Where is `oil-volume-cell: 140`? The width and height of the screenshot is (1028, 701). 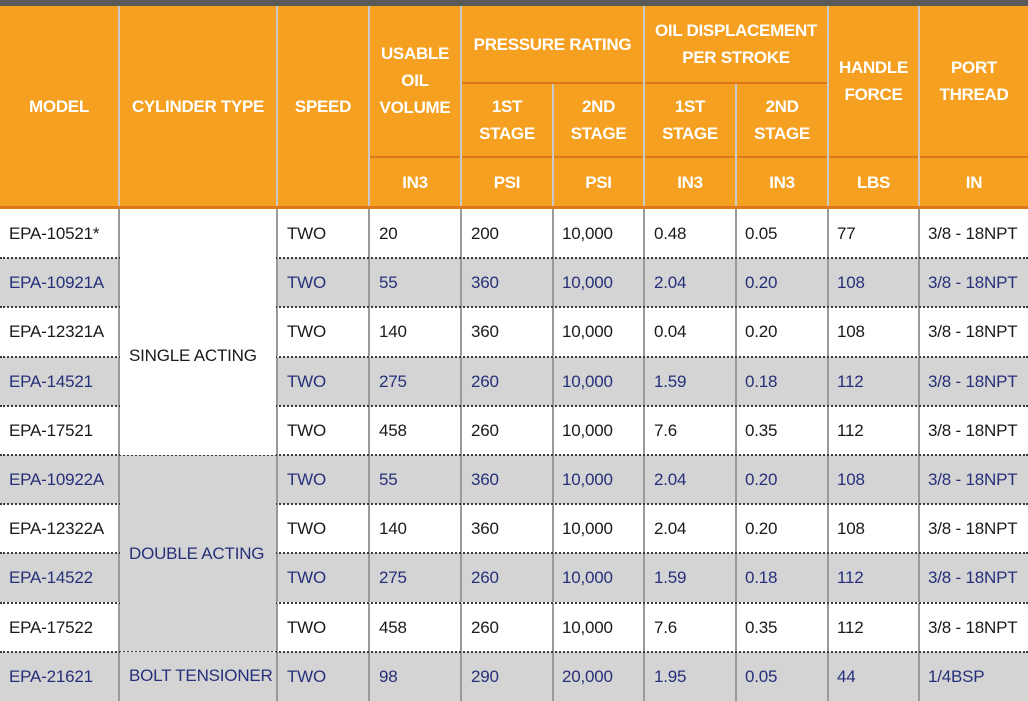
oil-volume-cell: 140 is located at coordinates (393, 331).